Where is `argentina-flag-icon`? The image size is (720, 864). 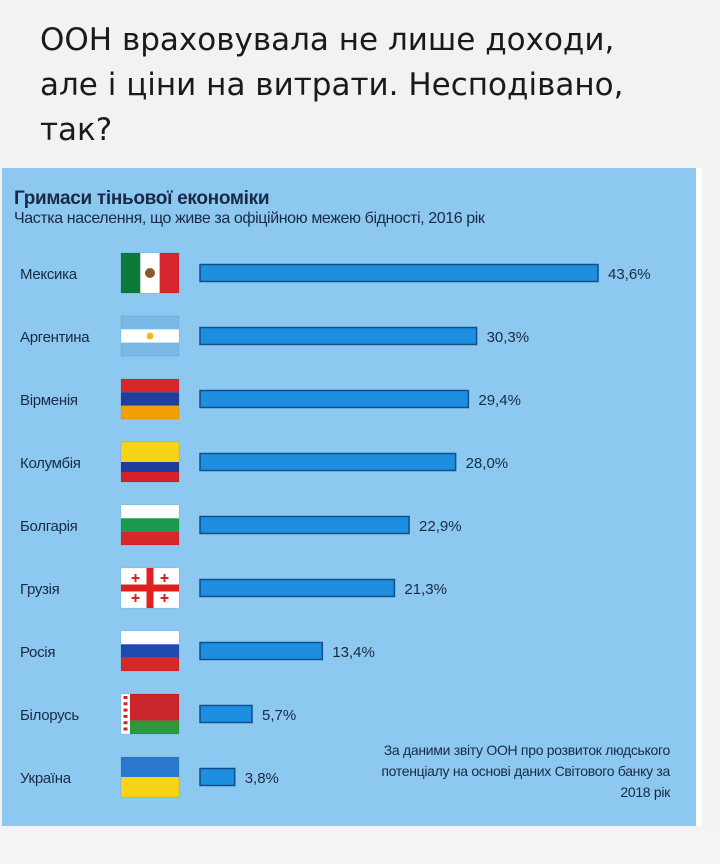 argentina-flag-icon is located at coordinates (150, 336).